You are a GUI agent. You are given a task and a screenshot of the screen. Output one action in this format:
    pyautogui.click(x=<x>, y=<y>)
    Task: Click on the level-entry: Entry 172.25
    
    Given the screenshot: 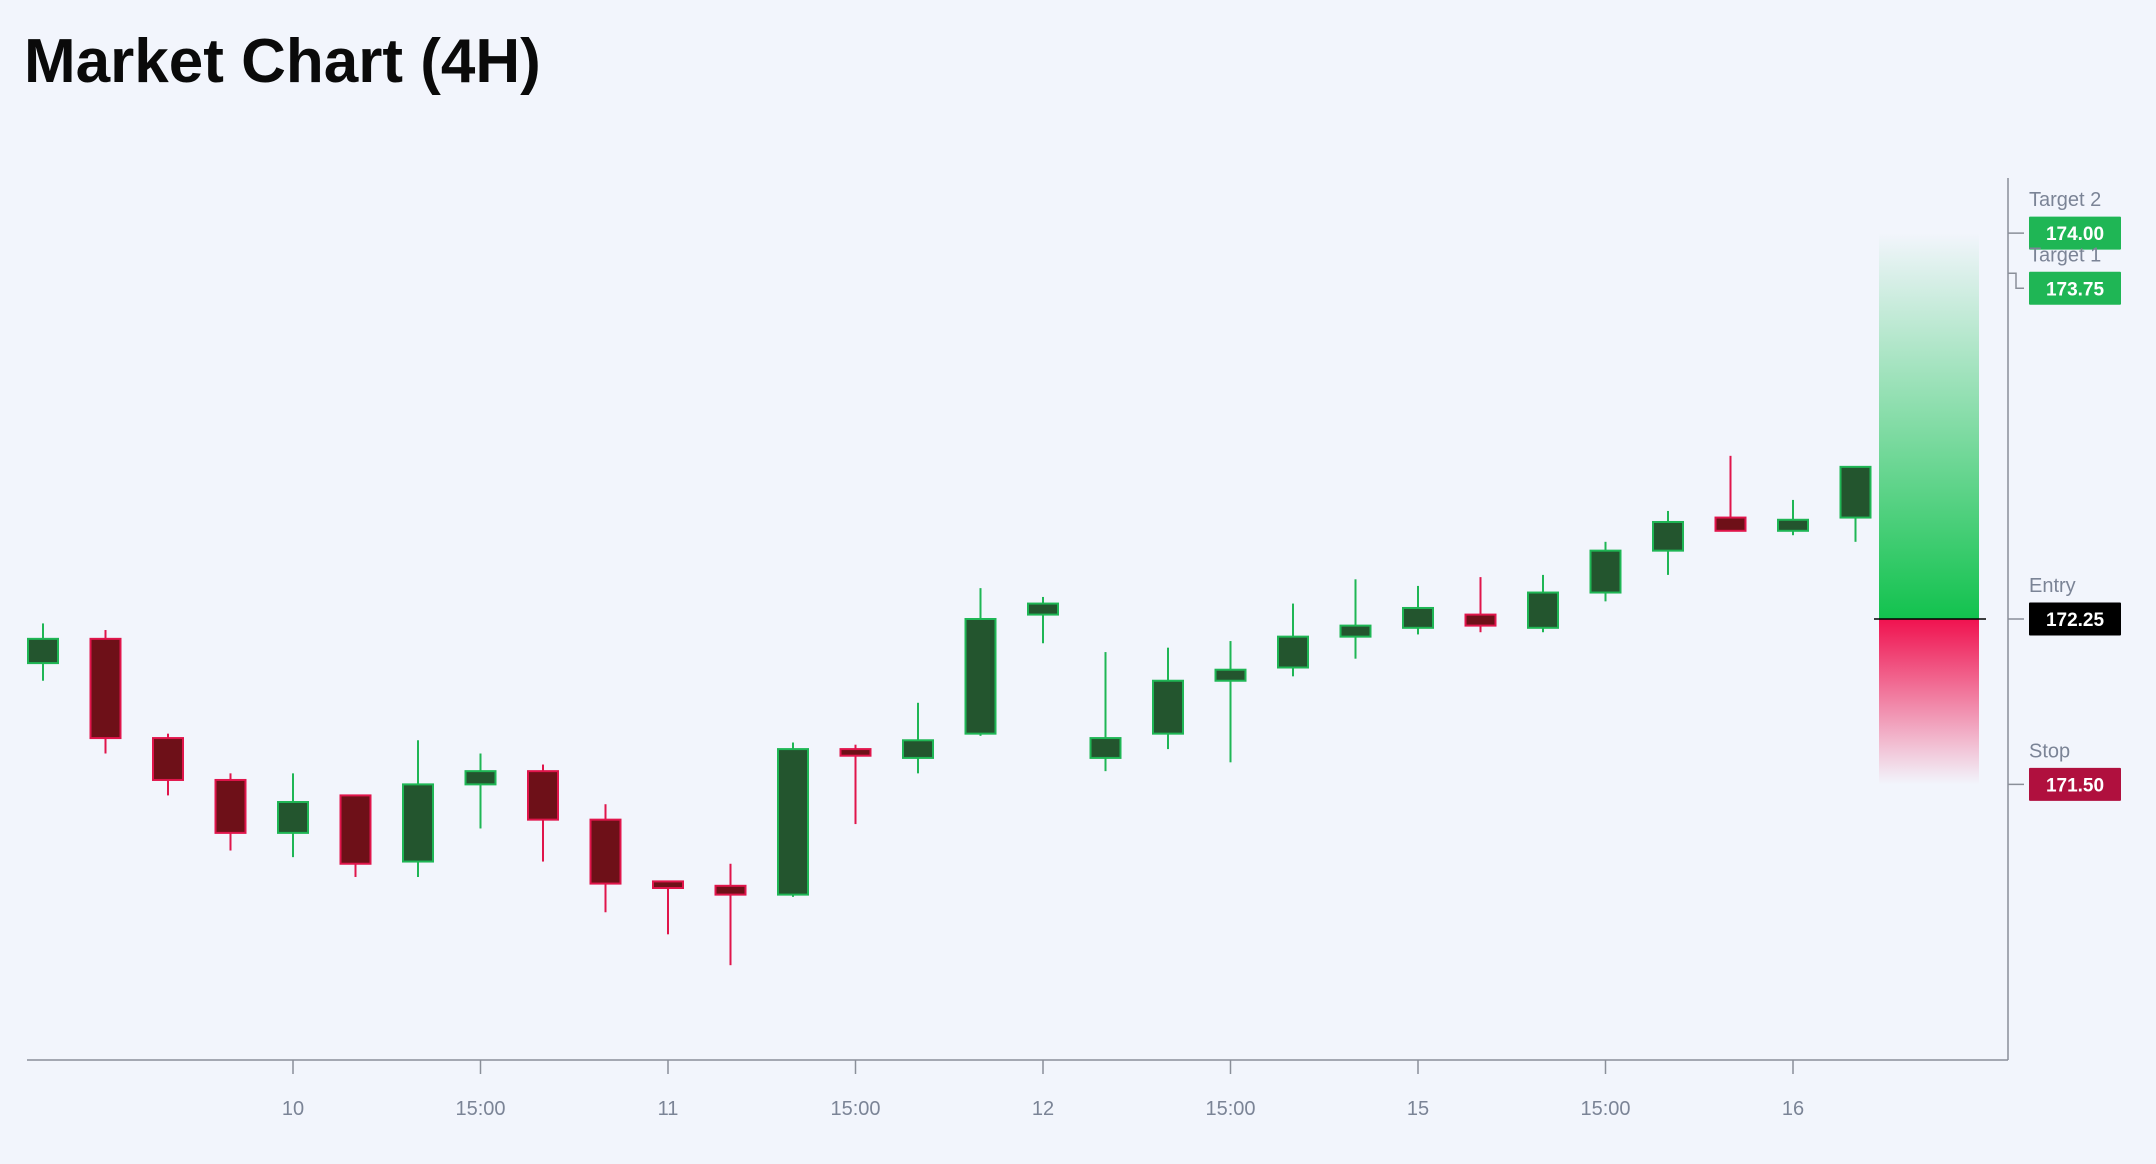 What is the action you would take?
    pyautogui.click(x=1997, y=605)
    